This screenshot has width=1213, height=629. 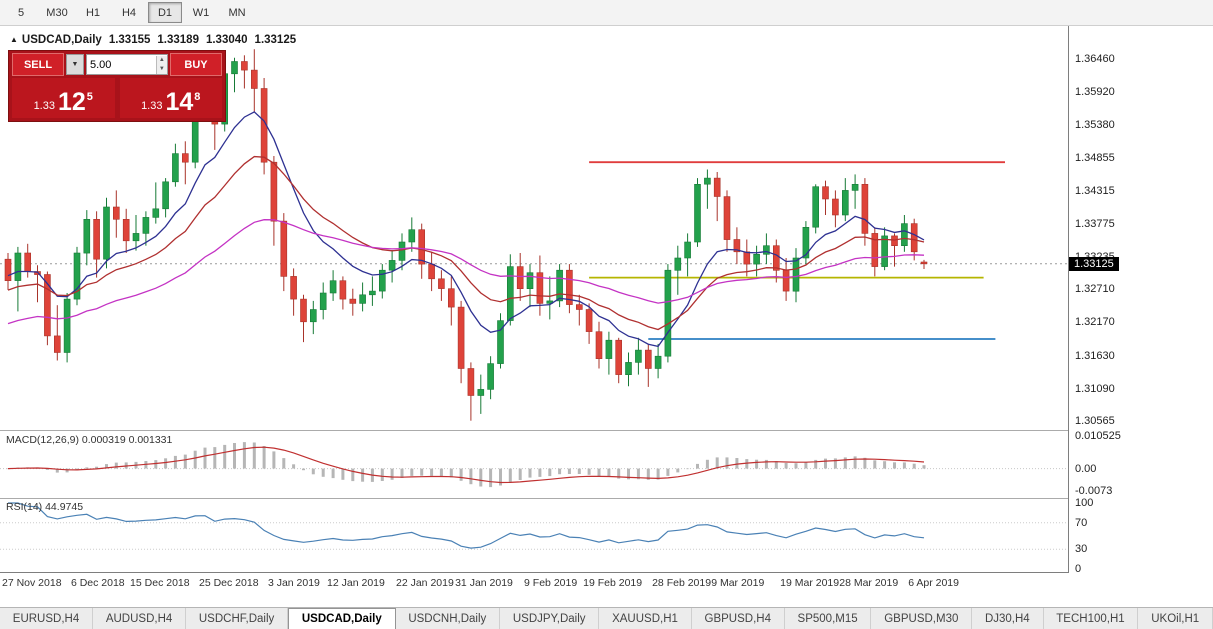 What do you see at coordinates (565, 498) in the screenshot?
I see `rsi-panel-separator` at bounding box center [565, 498].